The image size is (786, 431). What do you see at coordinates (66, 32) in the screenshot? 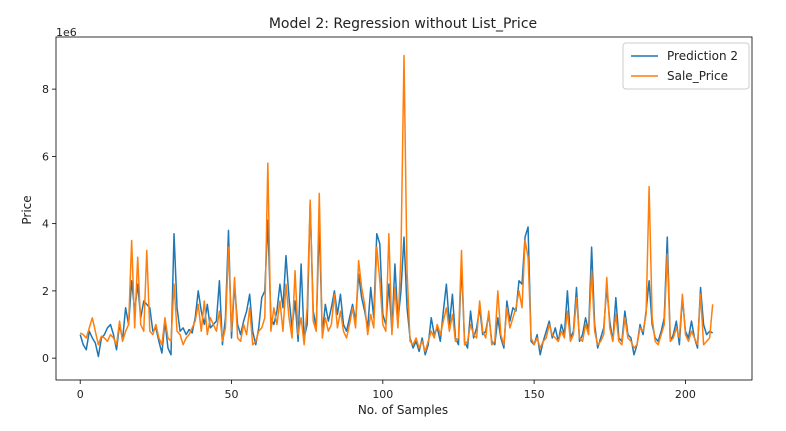
I see `y-offset-label: 1e6` at bounding box center [66, 32].